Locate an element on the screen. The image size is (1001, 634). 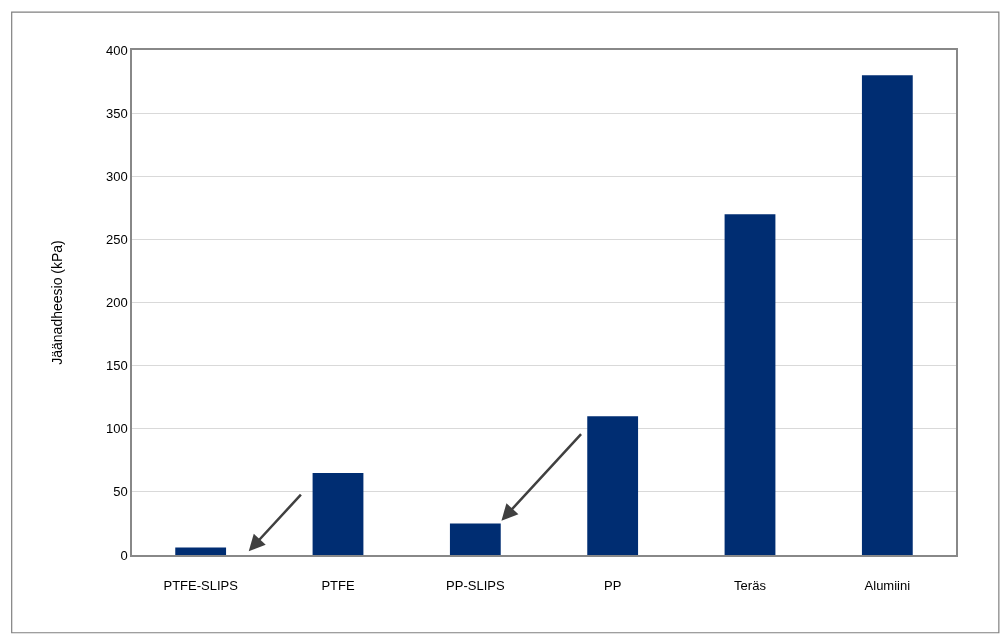
y-tick-label: 150 is located at coordinates (116, 366).